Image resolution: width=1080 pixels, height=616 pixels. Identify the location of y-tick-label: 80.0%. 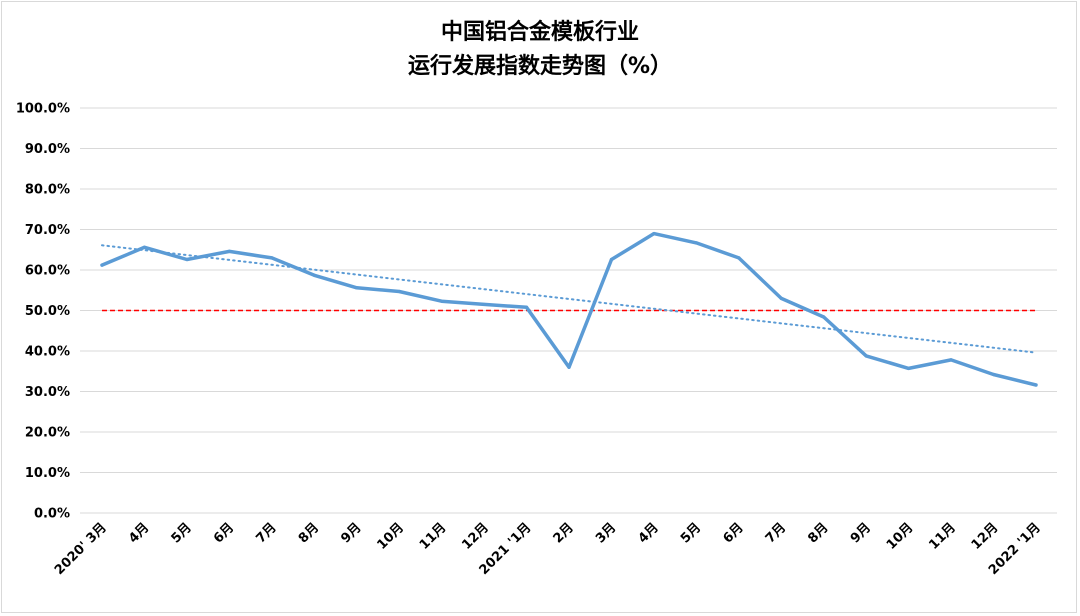
(47, 190).